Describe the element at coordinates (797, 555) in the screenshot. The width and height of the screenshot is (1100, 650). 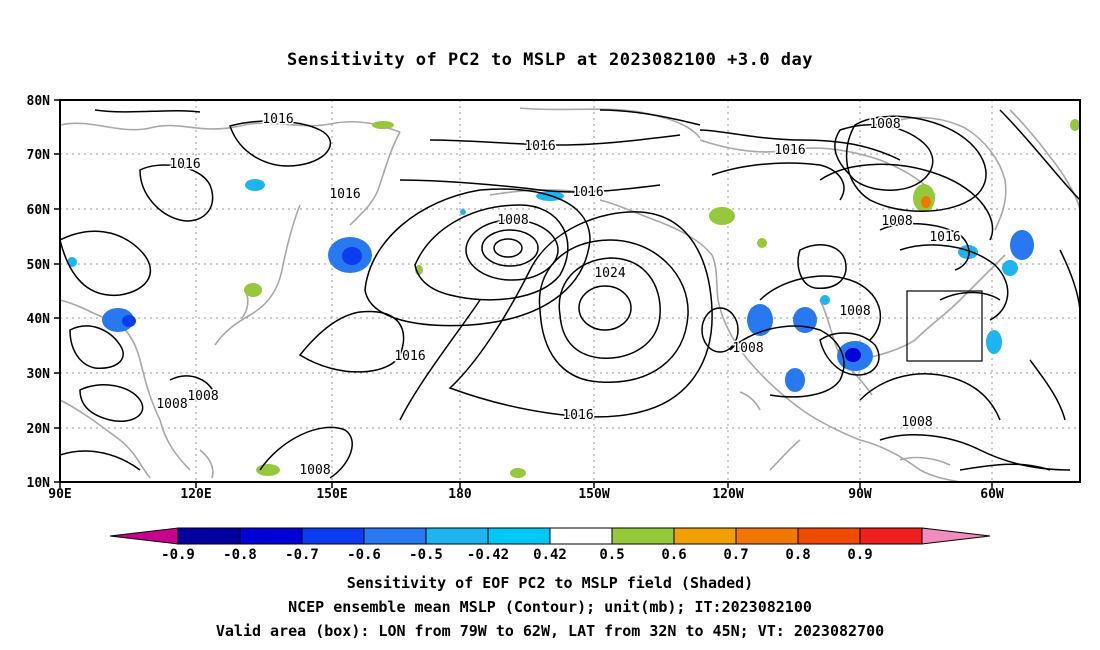
I see `colorbar-tick-label: 0.8` at that location.